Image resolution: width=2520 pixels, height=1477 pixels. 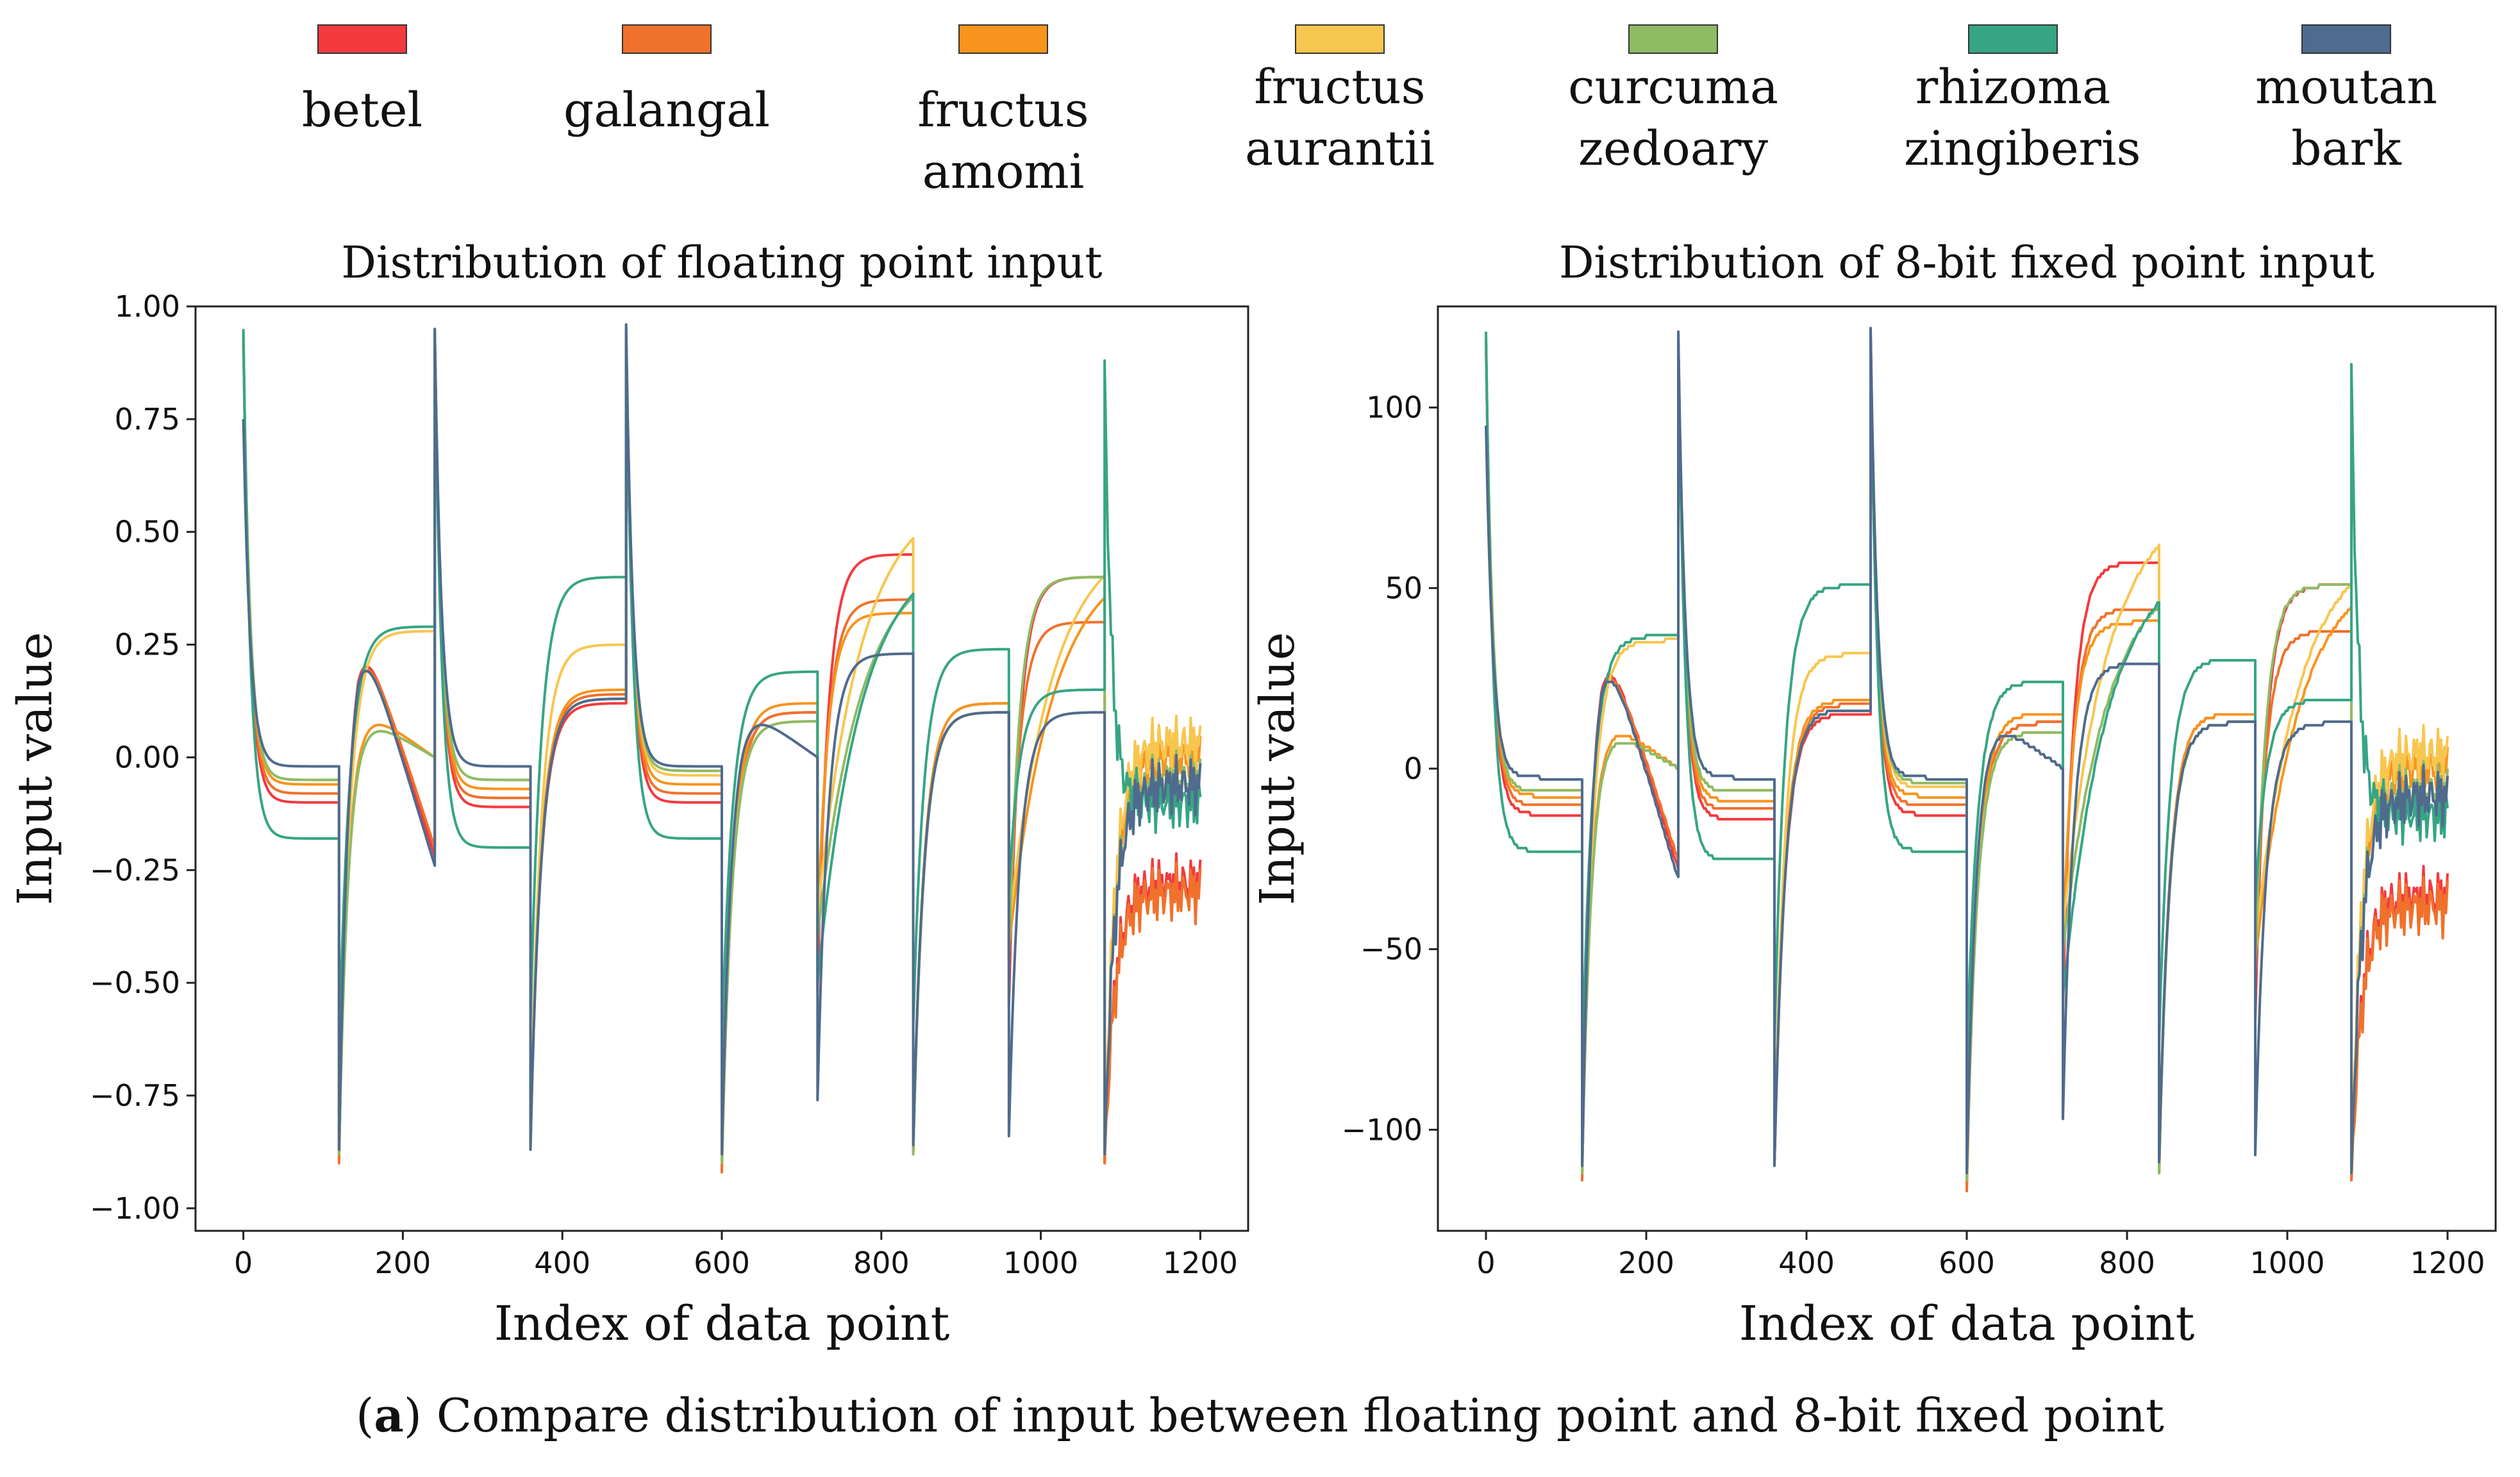 I want to click on legend-item: fructus aurantii, so click(x=1340, y=101).